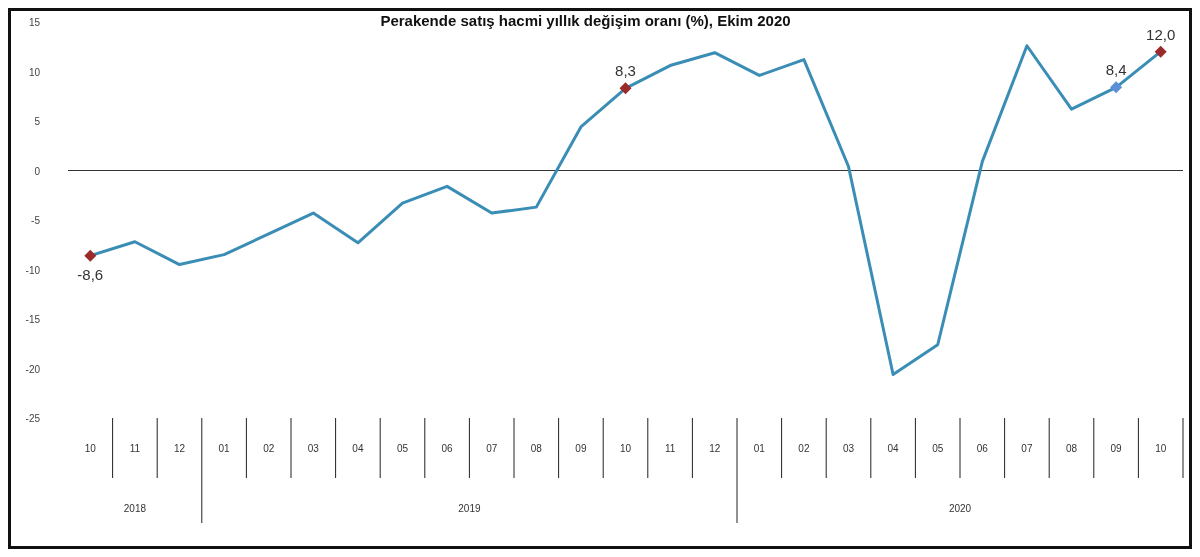 The width and height of the screenshot is (1200, 557). Describe the element at coordinates (36, 220) in the screenshot. I see `y-tick-label: -5` at that location.